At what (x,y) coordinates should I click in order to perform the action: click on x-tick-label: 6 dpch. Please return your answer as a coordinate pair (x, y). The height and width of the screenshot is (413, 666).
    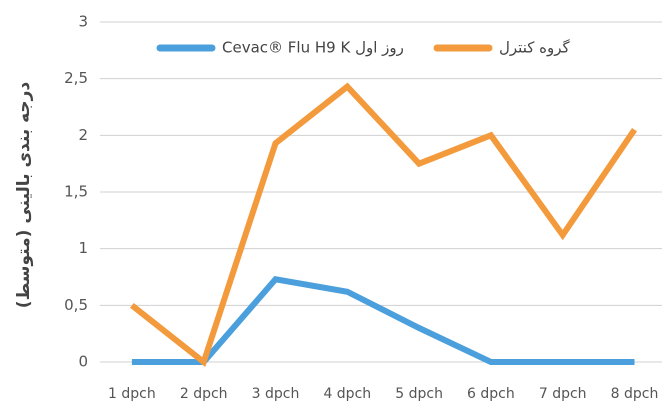
    Looking at the image, I should click on (491, 394).